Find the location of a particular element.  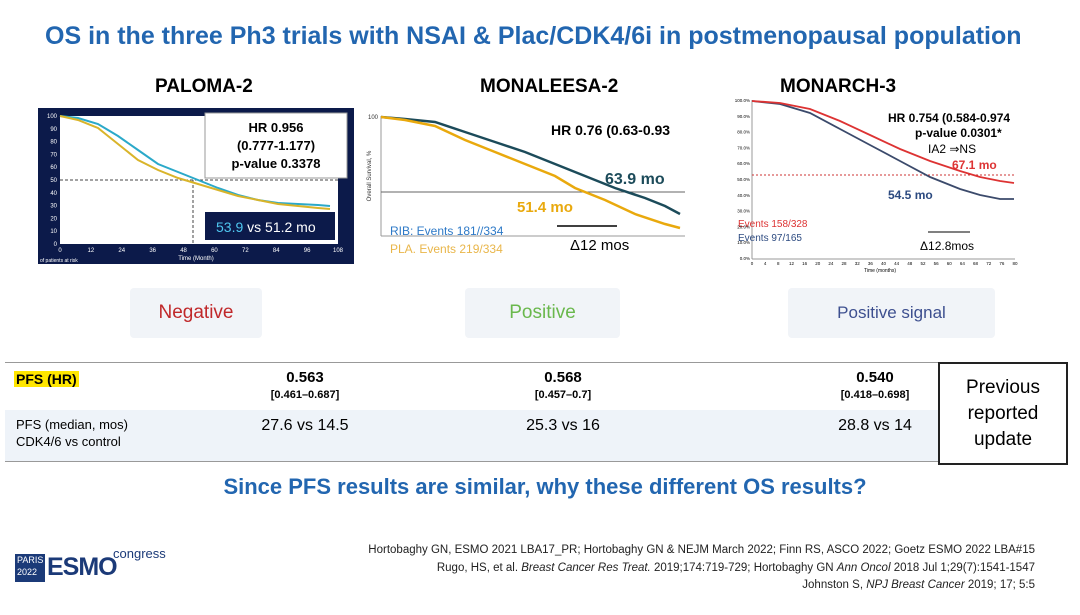

cell-value: 28.8 vs 14 is located at coordinates (875, 425).